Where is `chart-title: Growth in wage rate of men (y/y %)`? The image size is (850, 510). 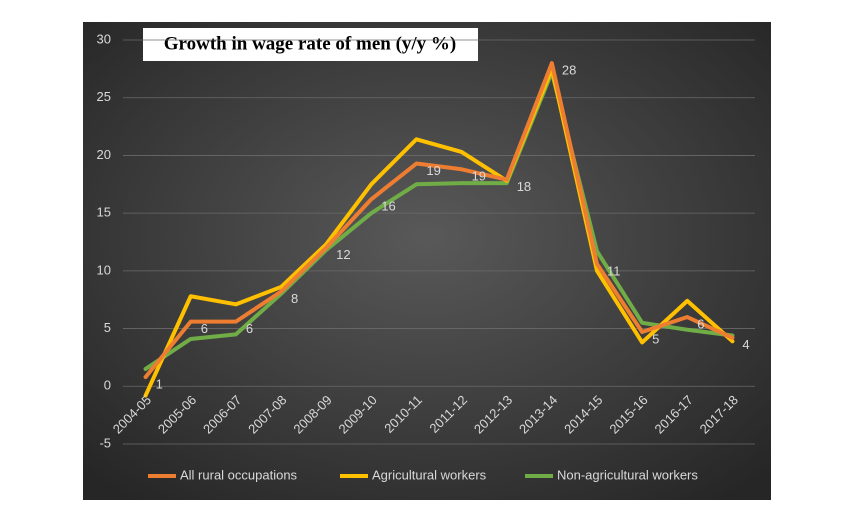
chart-title: Growth in wage rate of men (y/y %) is located at coordinates (310, 43).